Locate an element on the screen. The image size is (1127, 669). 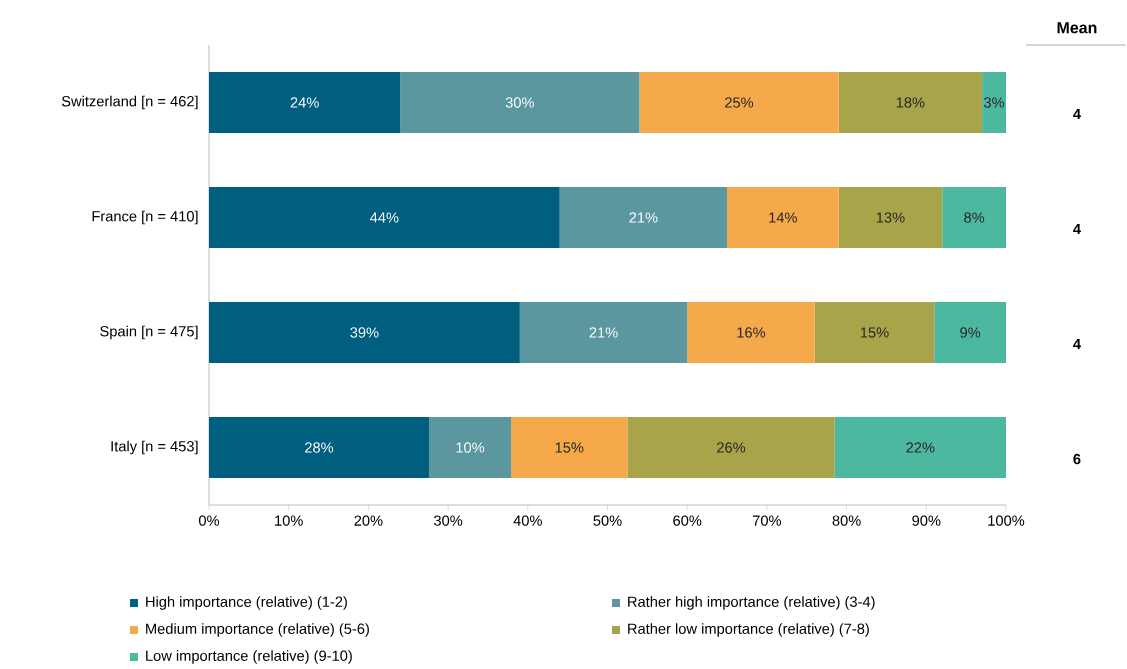
data-label: 14% is located at coordinates (783, 217).